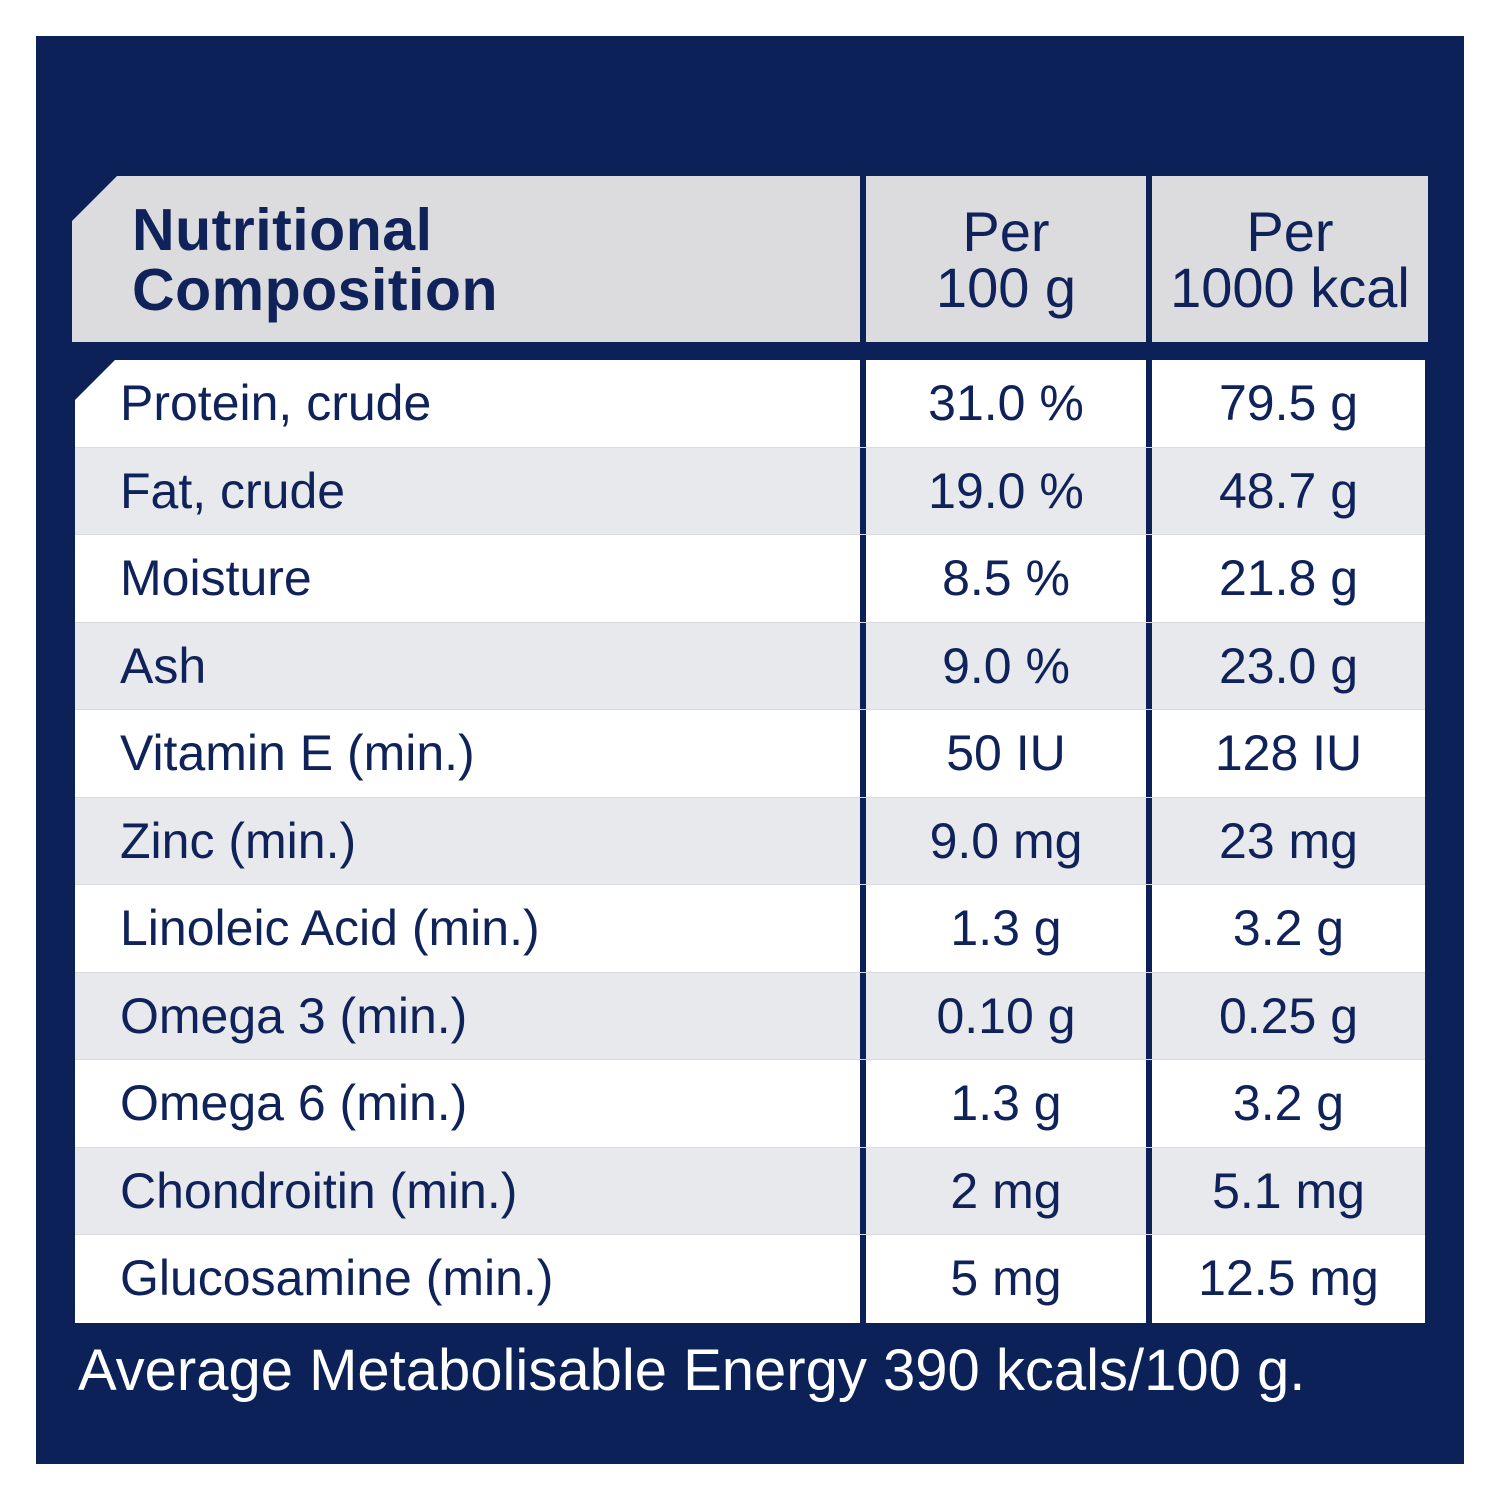 This screenshot has width=1500, height=1500. Describe the element at coordinates (750, 1279) in the screenshot. I see `table-row: Glucosamine (min.) 5 mg 12.5 mg` at that location.